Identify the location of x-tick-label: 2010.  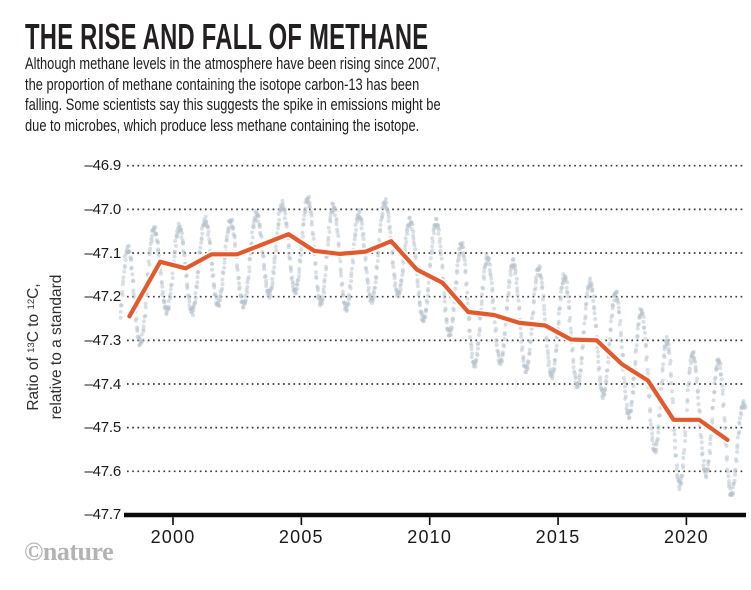
(430, 537).